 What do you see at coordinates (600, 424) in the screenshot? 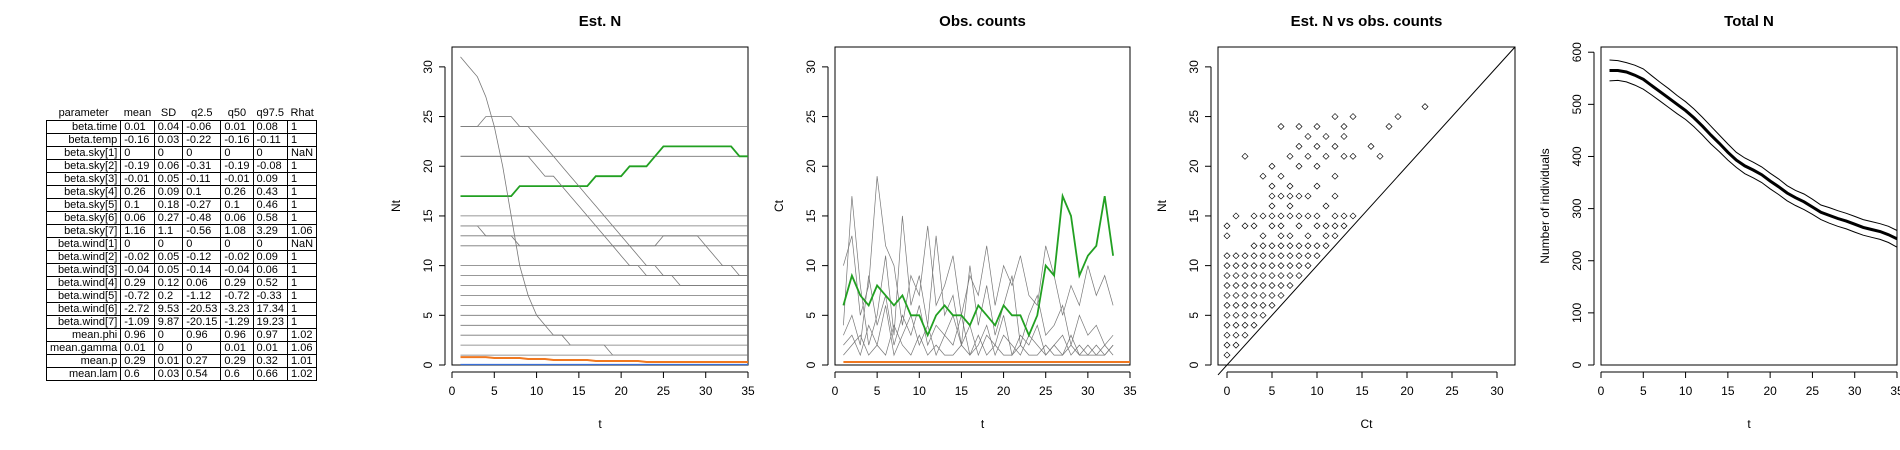
I see `x-axis-label: t` at bounding box center [600, 424].